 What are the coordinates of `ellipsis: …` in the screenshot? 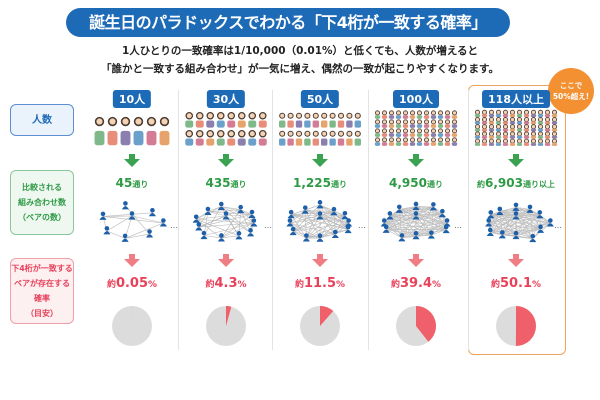 It's located at (174, 225).